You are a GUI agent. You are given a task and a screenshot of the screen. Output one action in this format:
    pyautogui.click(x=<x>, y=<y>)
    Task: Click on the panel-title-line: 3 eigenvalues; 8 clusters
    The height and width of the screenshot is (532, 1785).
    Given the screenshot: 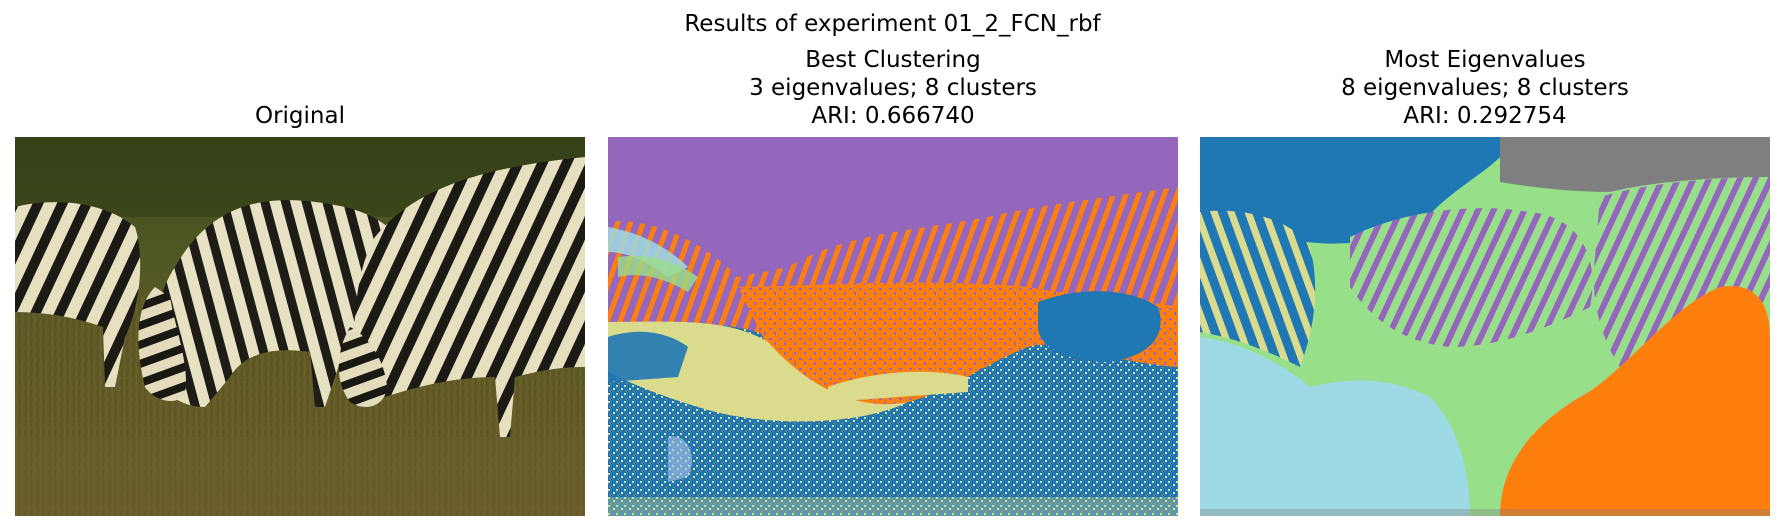 What is the action you would take?
    pyautogui.click(x=893, y=88)
    